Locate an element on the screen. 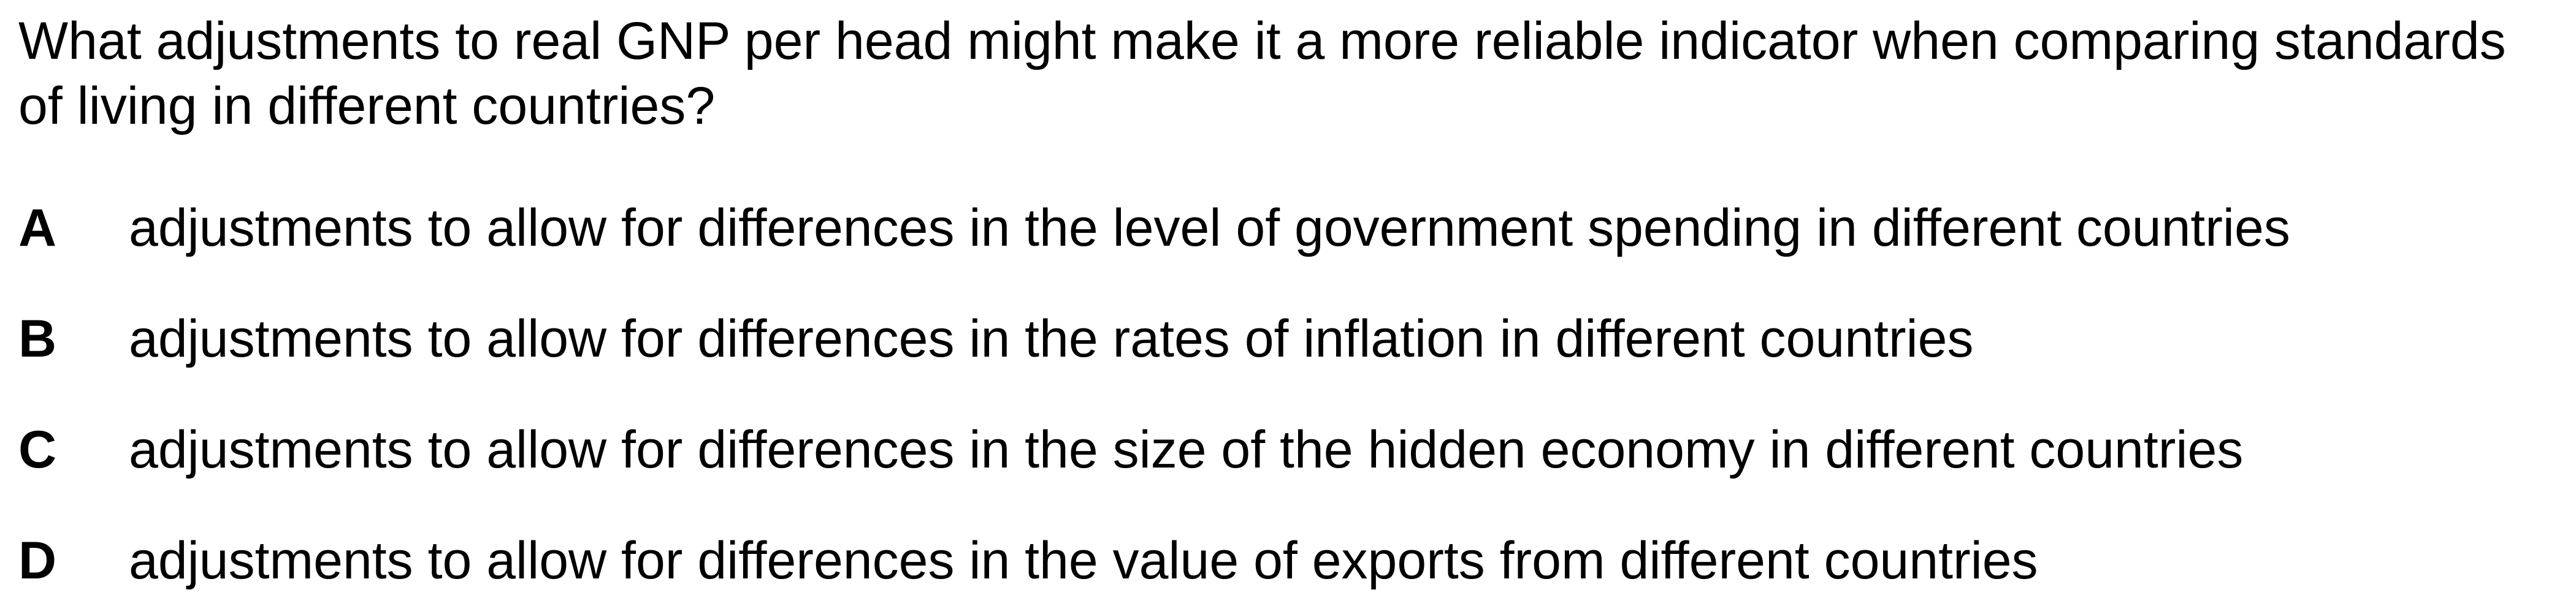 Image resolution: width=2576 pixels, height=606 pixels. option-letter: B is located at coordinates (37, 338).